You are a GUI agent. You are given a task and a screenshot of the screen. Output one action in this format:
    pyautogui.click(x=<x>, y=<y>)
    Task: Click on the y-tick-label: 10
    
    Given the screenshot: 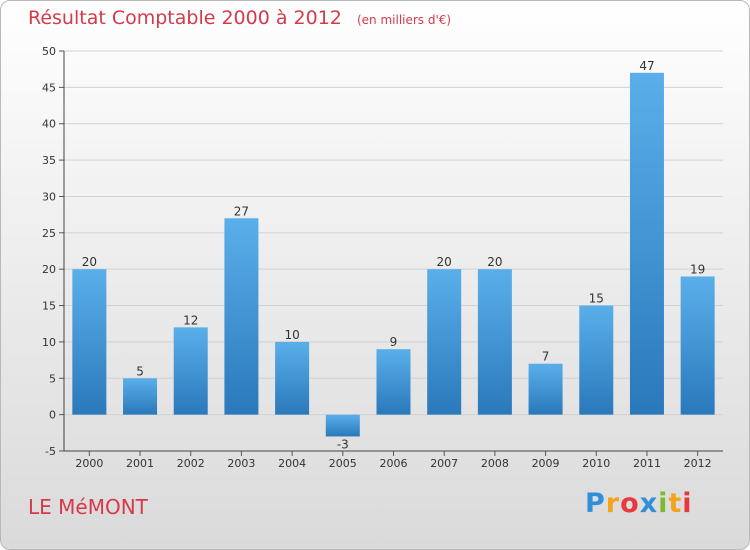 What is the action you would take?
    pyautogui.click(x=49, y=342)
    